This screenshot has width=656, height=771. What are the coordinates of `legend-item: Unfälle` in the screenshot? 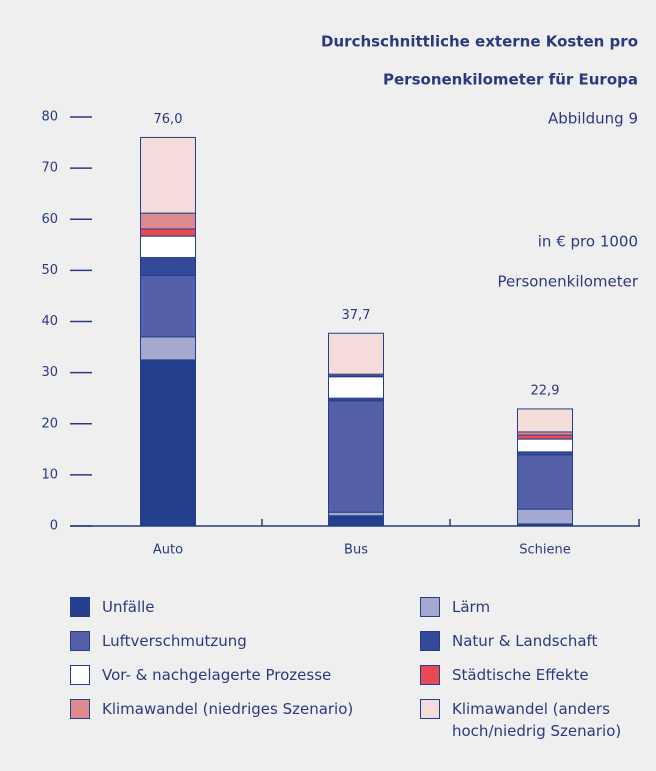 It's located at (245, 607).